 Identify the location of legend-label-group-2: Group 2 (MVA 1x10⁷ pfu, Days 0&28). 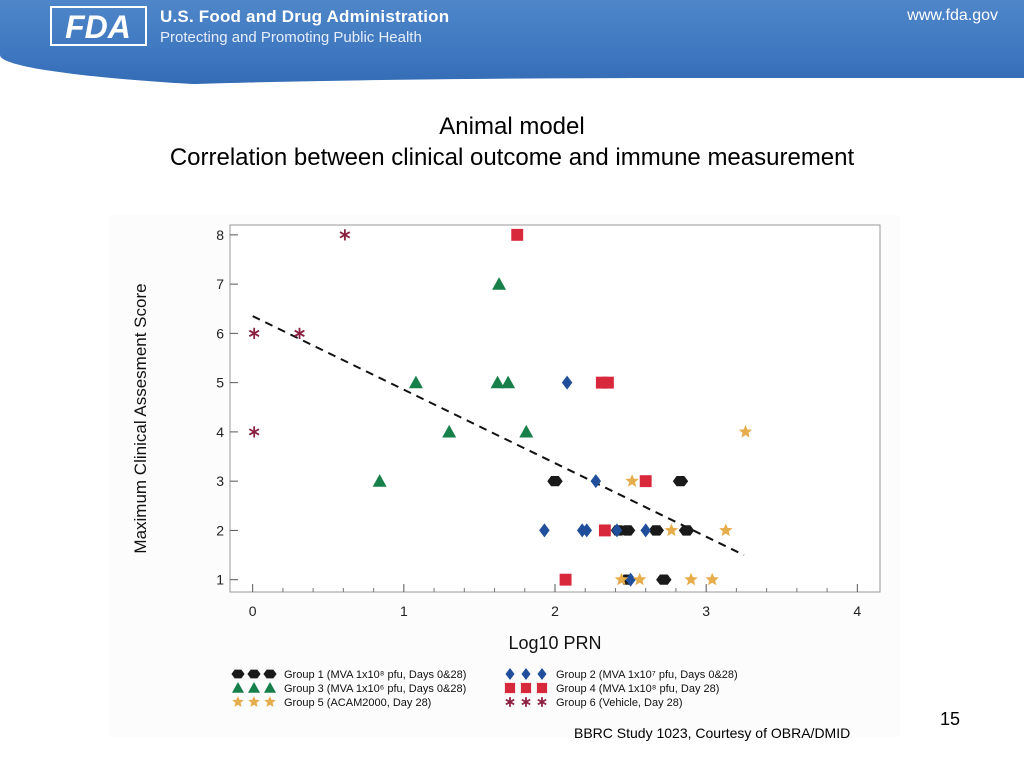
(647, 675).